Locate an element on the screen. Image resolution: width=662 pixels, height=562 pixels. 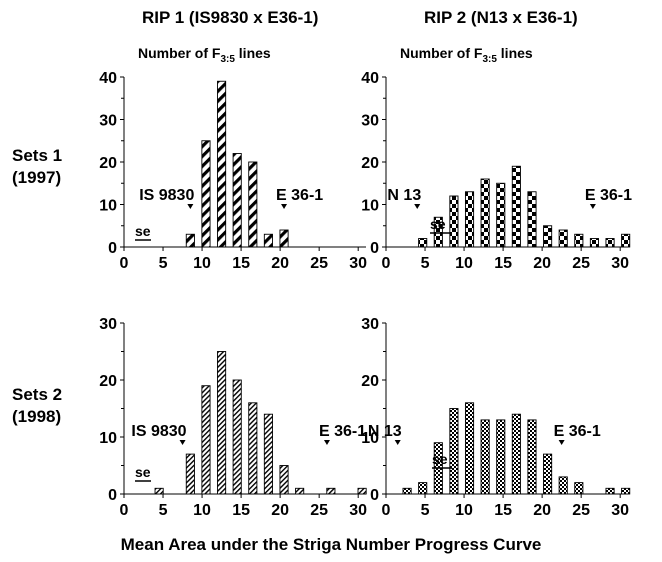
row-title-sets2-line2: (1998) is located at coordinates (37, 416).